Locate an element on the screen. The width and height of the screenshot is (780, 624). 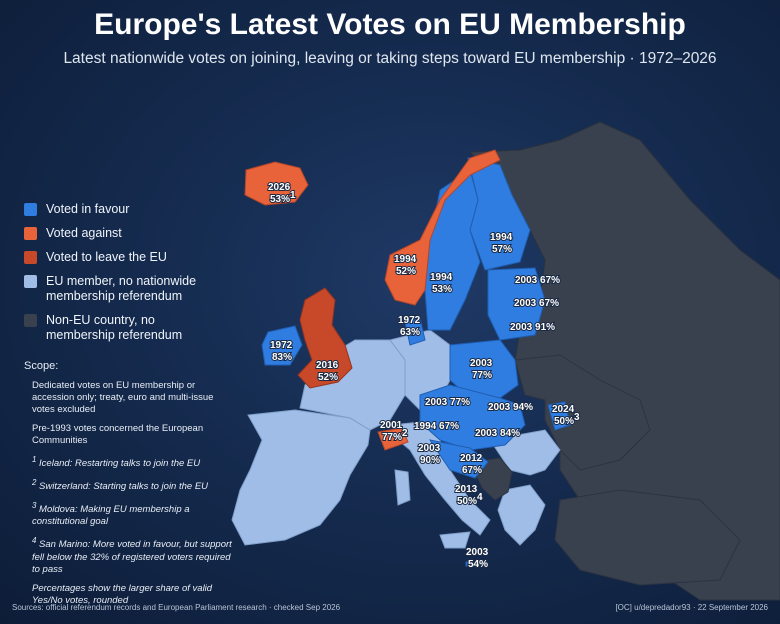
legend-label: Voted in favour is located at coordinates (88, 209).